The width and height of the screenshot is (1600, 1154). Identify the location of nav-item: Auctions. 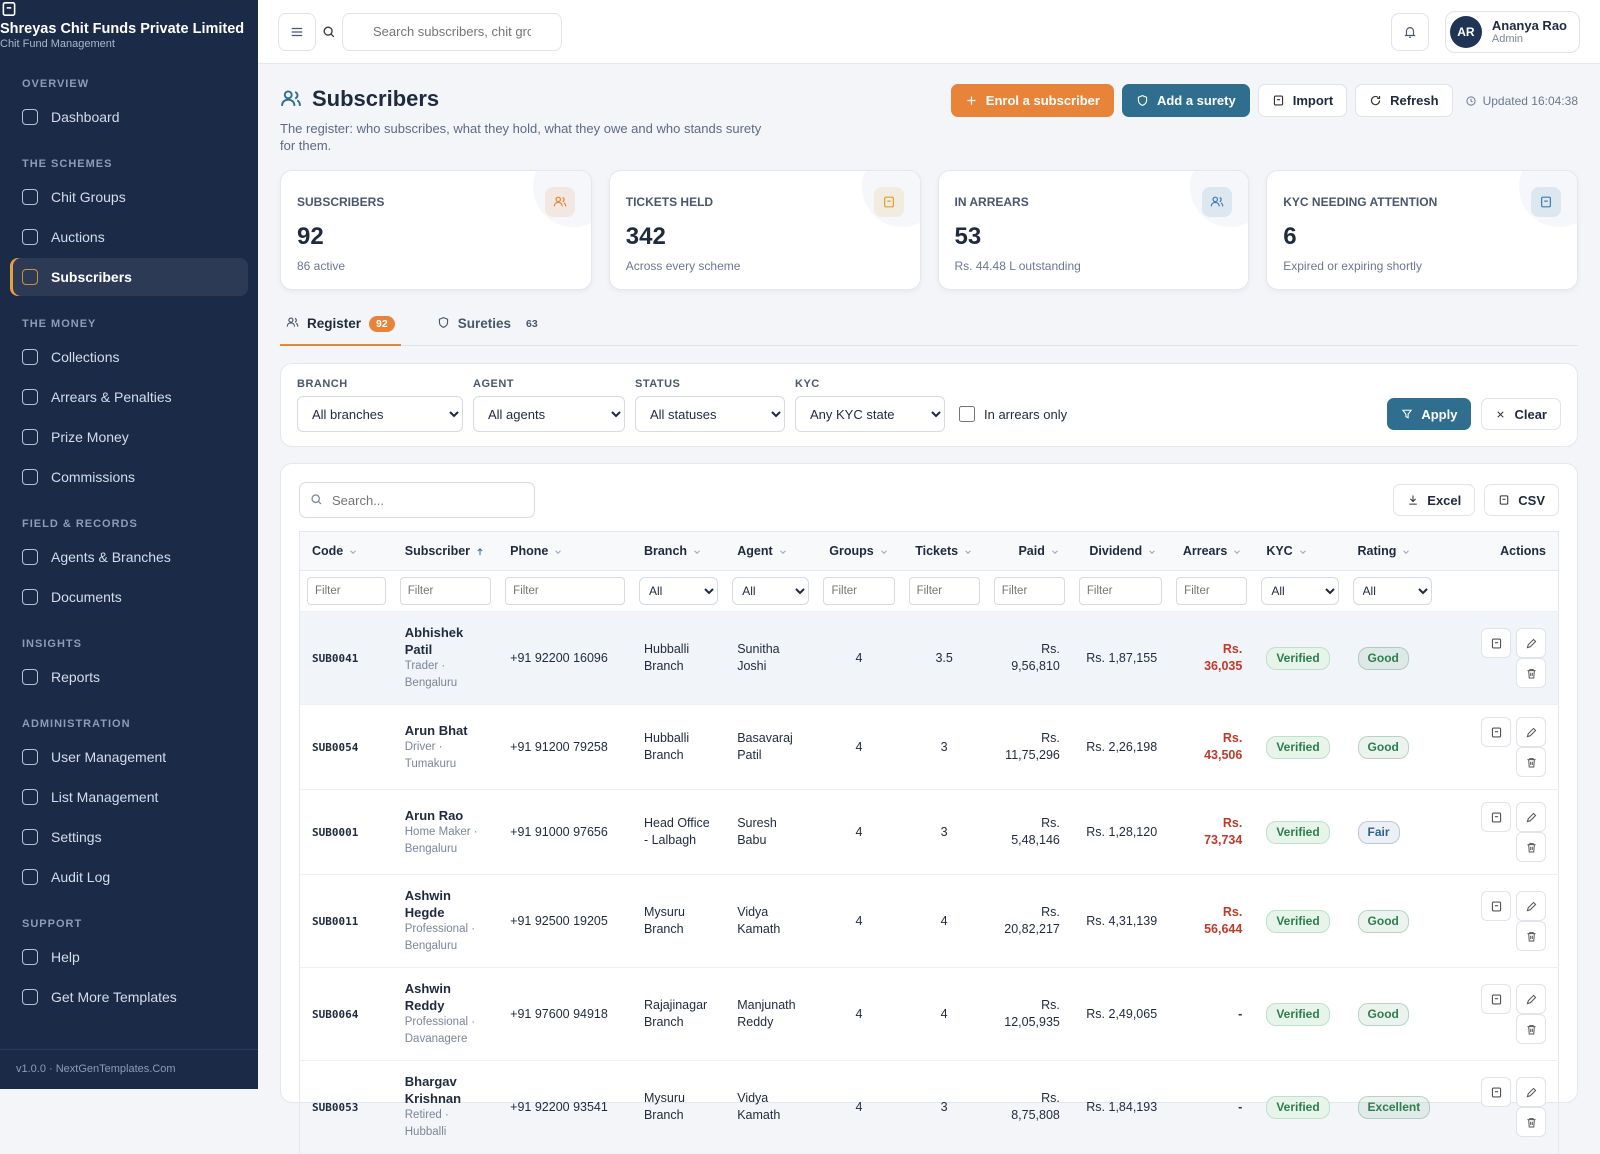
(129, 237).